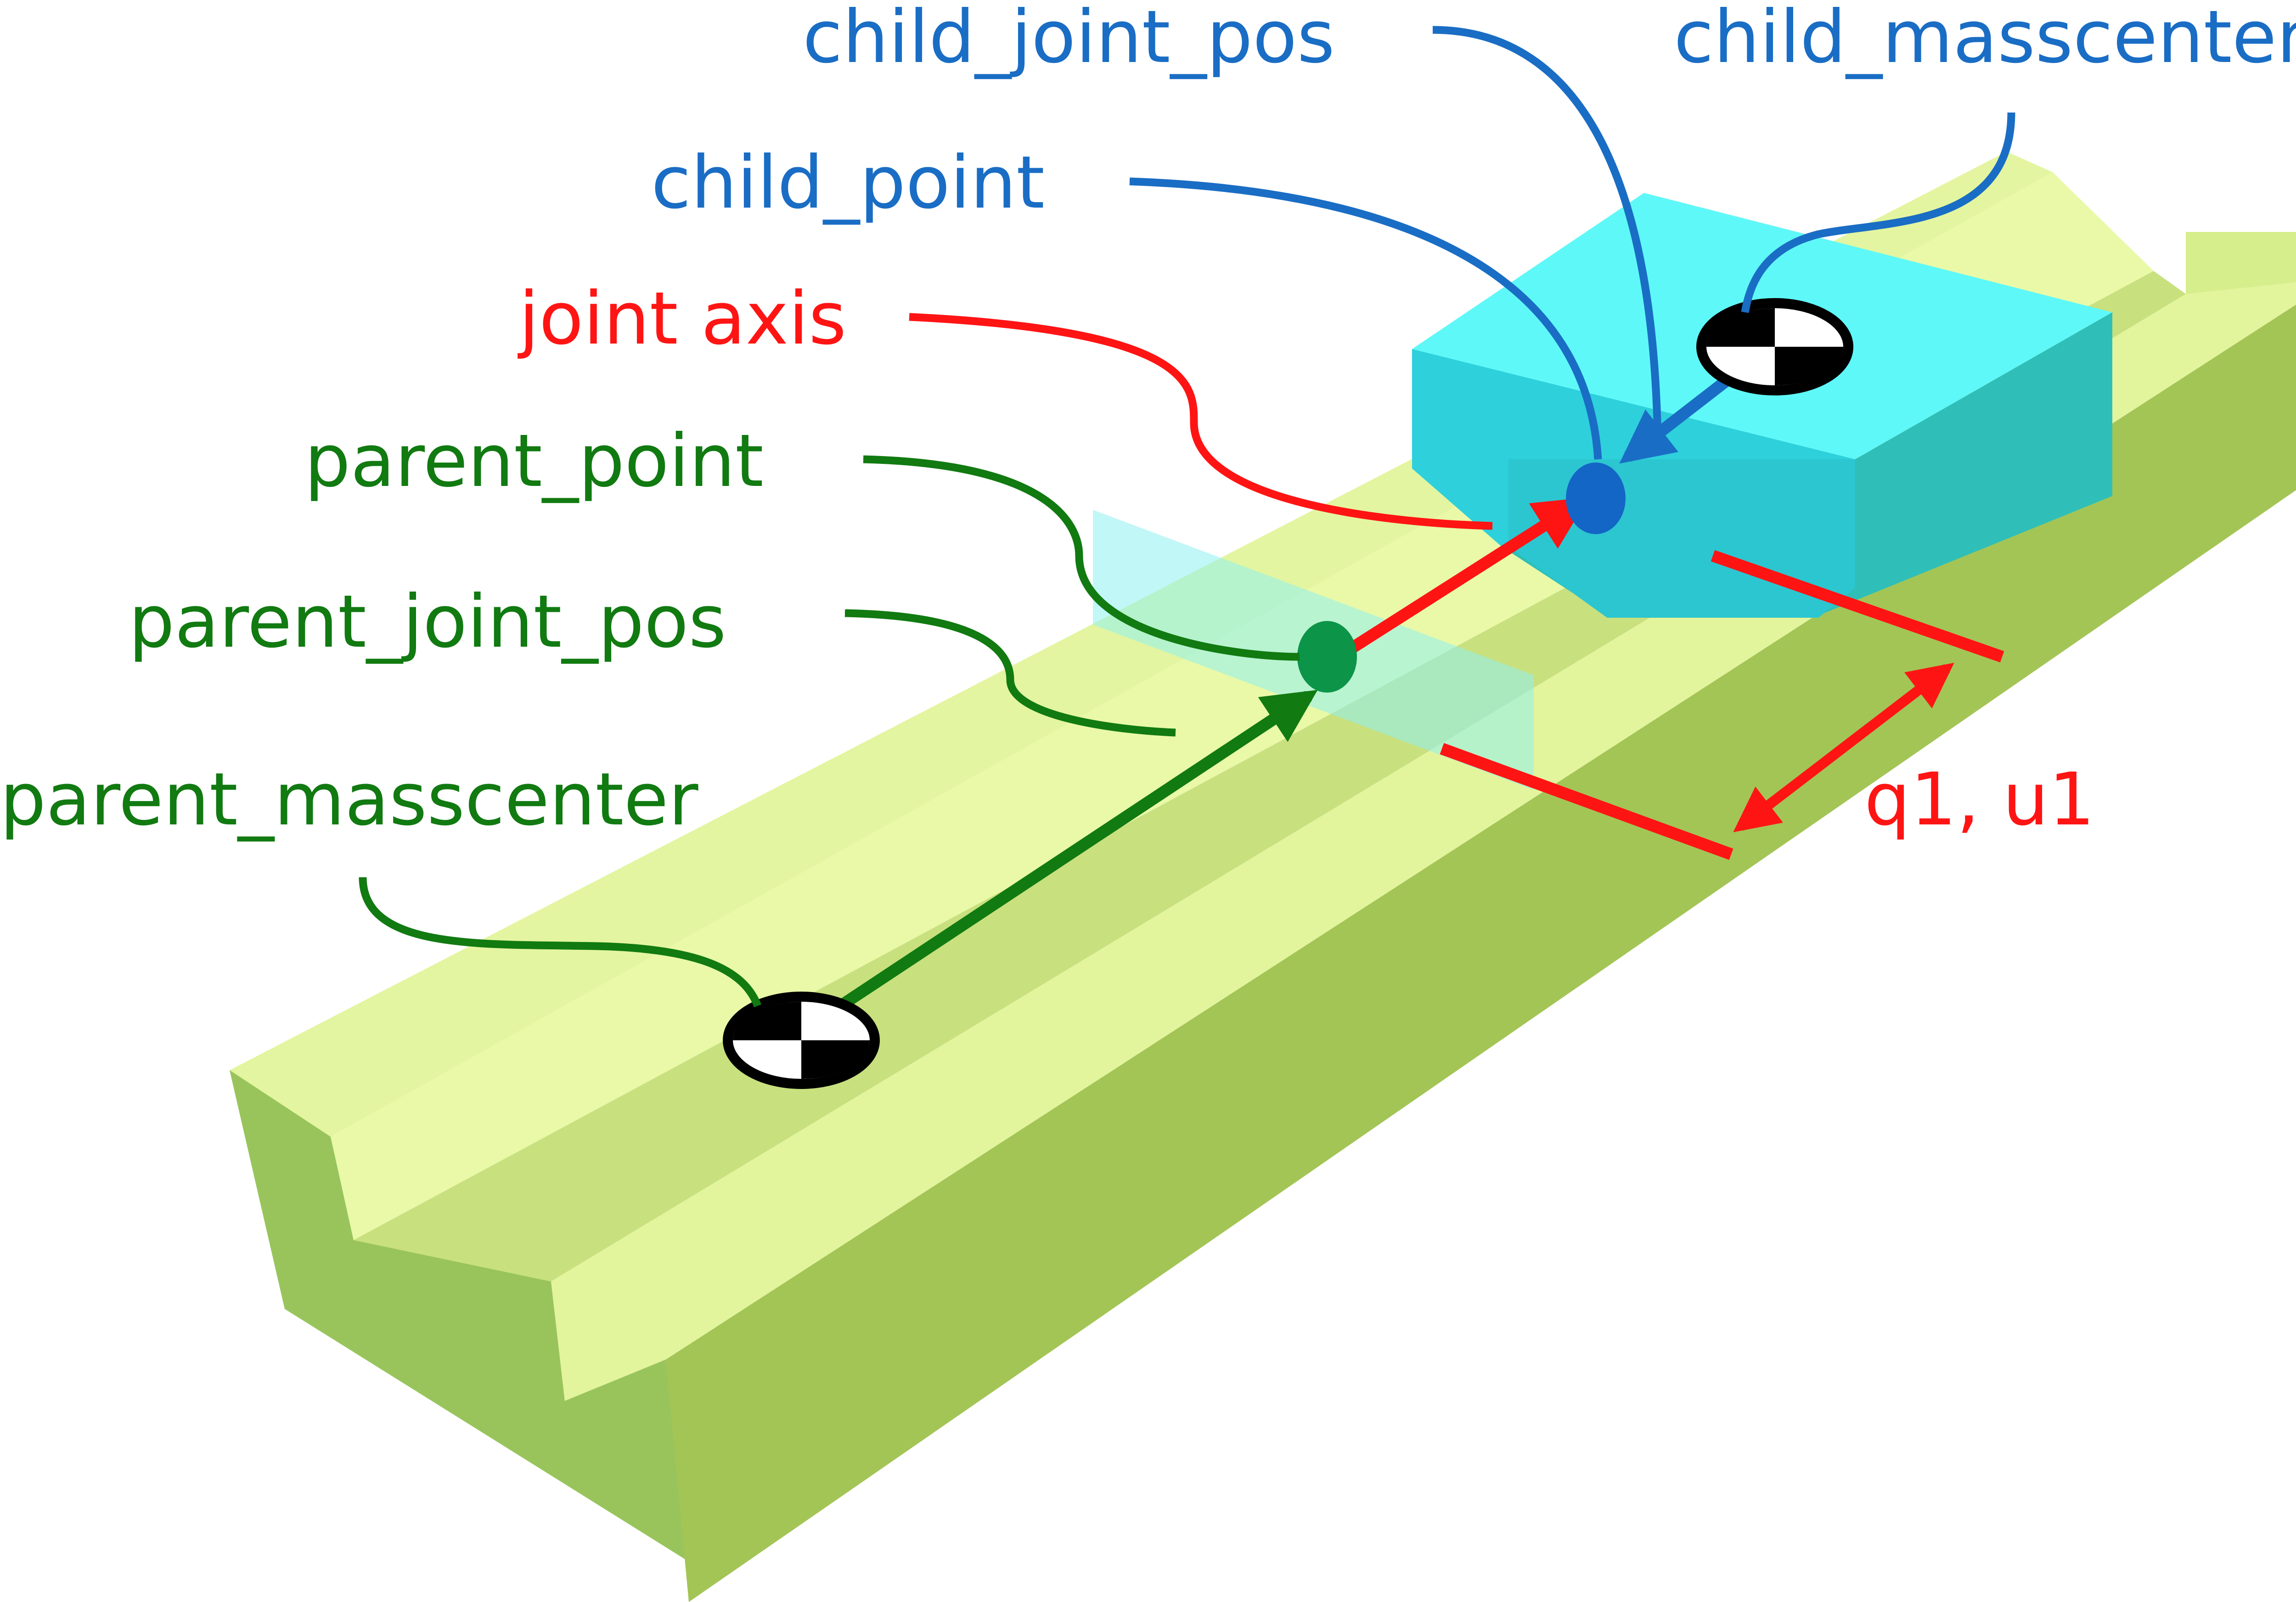 The width and height of the screenshot is (2296, 1602). Describe the element at coordinates (1069, 39) in the screenshot. I see `label-child-joint-pos: child_joint_pos` at that location.